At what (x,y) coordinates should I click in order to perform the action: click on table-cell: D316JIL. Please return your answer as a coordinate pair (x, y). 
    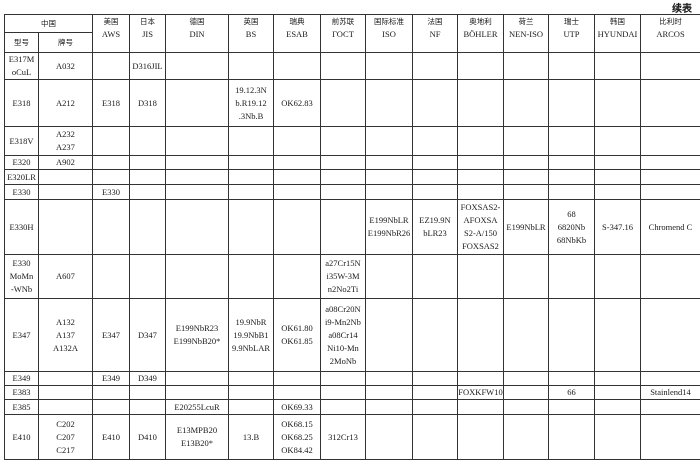
    Looking at the image, I should click on (148, 66).